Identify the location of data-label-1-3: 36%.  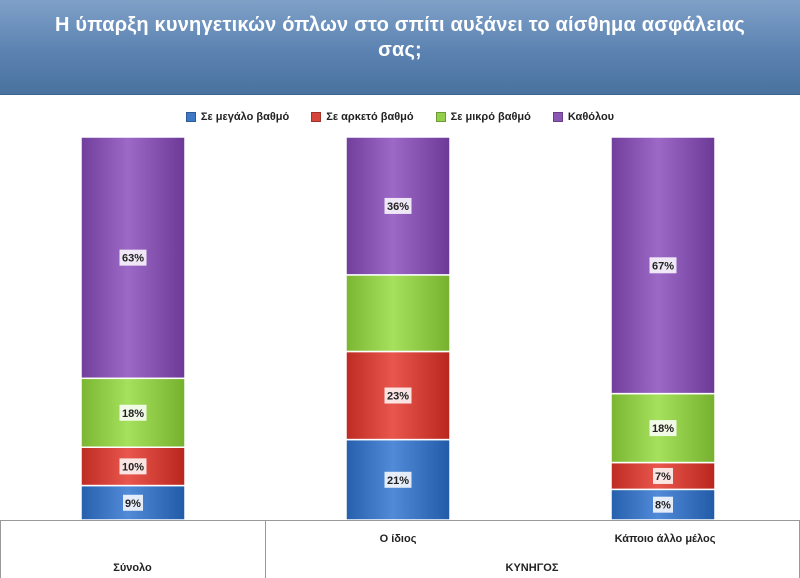
(398, 205).